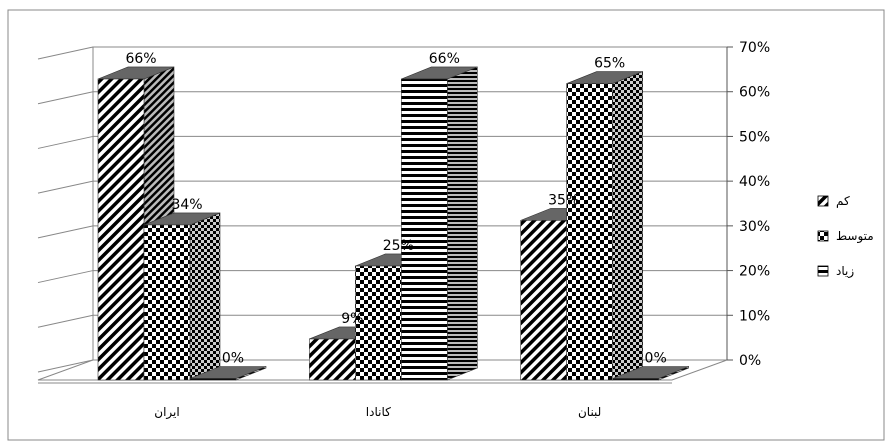 This screenshot has height=447, width=893. I want to click on x-tick-label: لبنان, so click(589, 412).